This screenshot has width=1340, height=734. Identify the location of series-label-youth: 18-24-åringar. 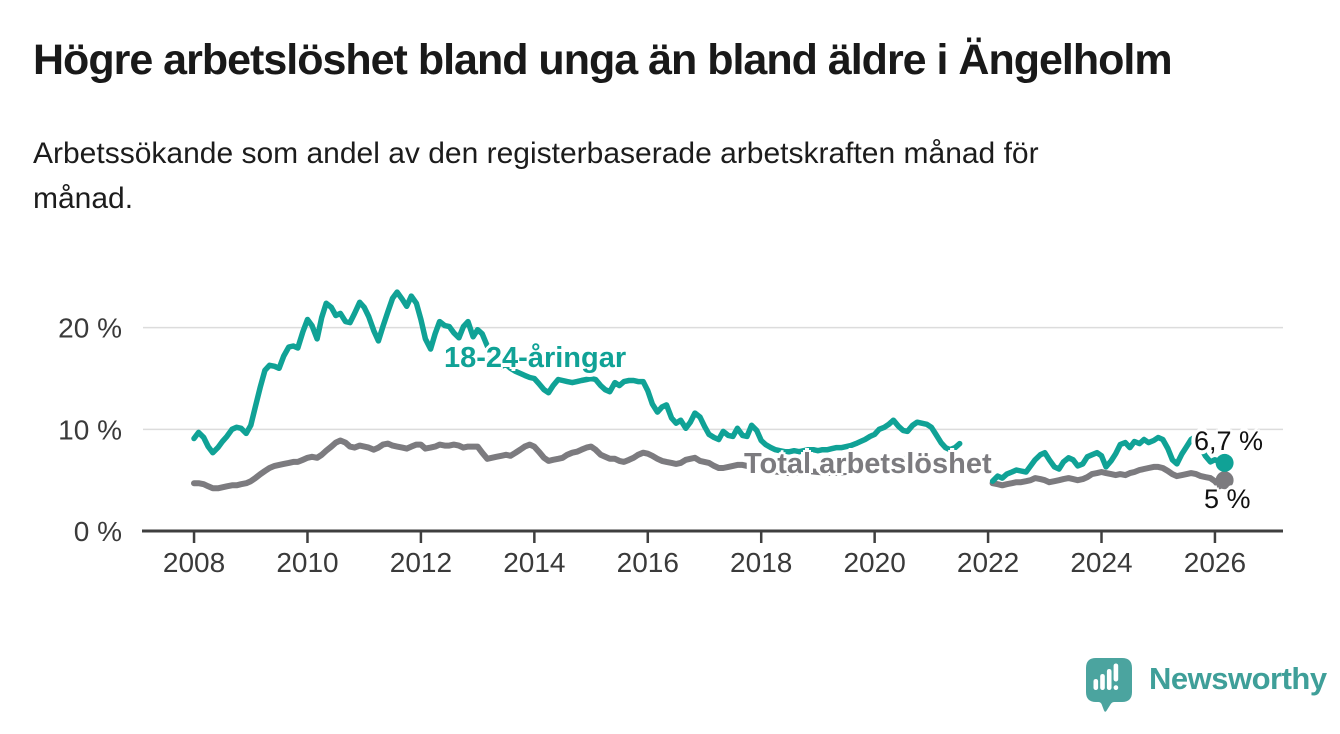
(535, 358).